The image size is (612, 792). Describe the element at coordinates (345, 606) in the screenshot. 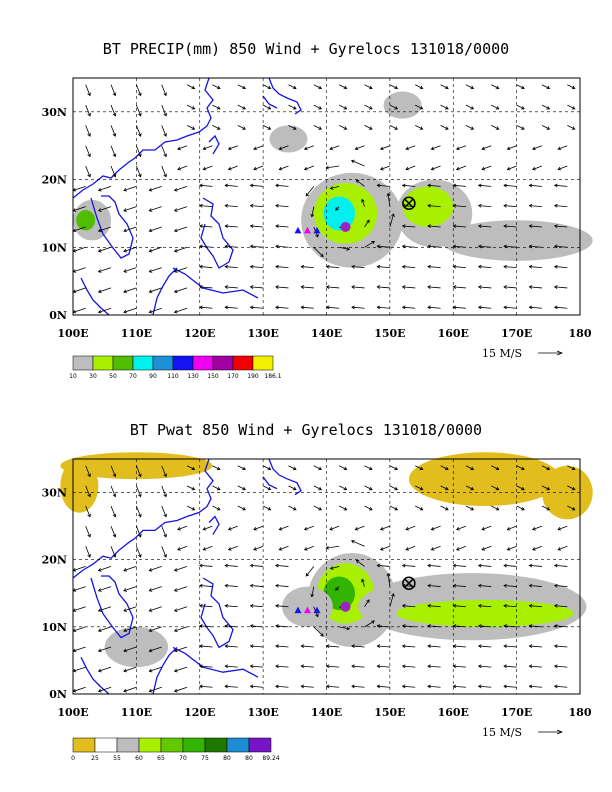

I see `gyre-center-marker` at that location.